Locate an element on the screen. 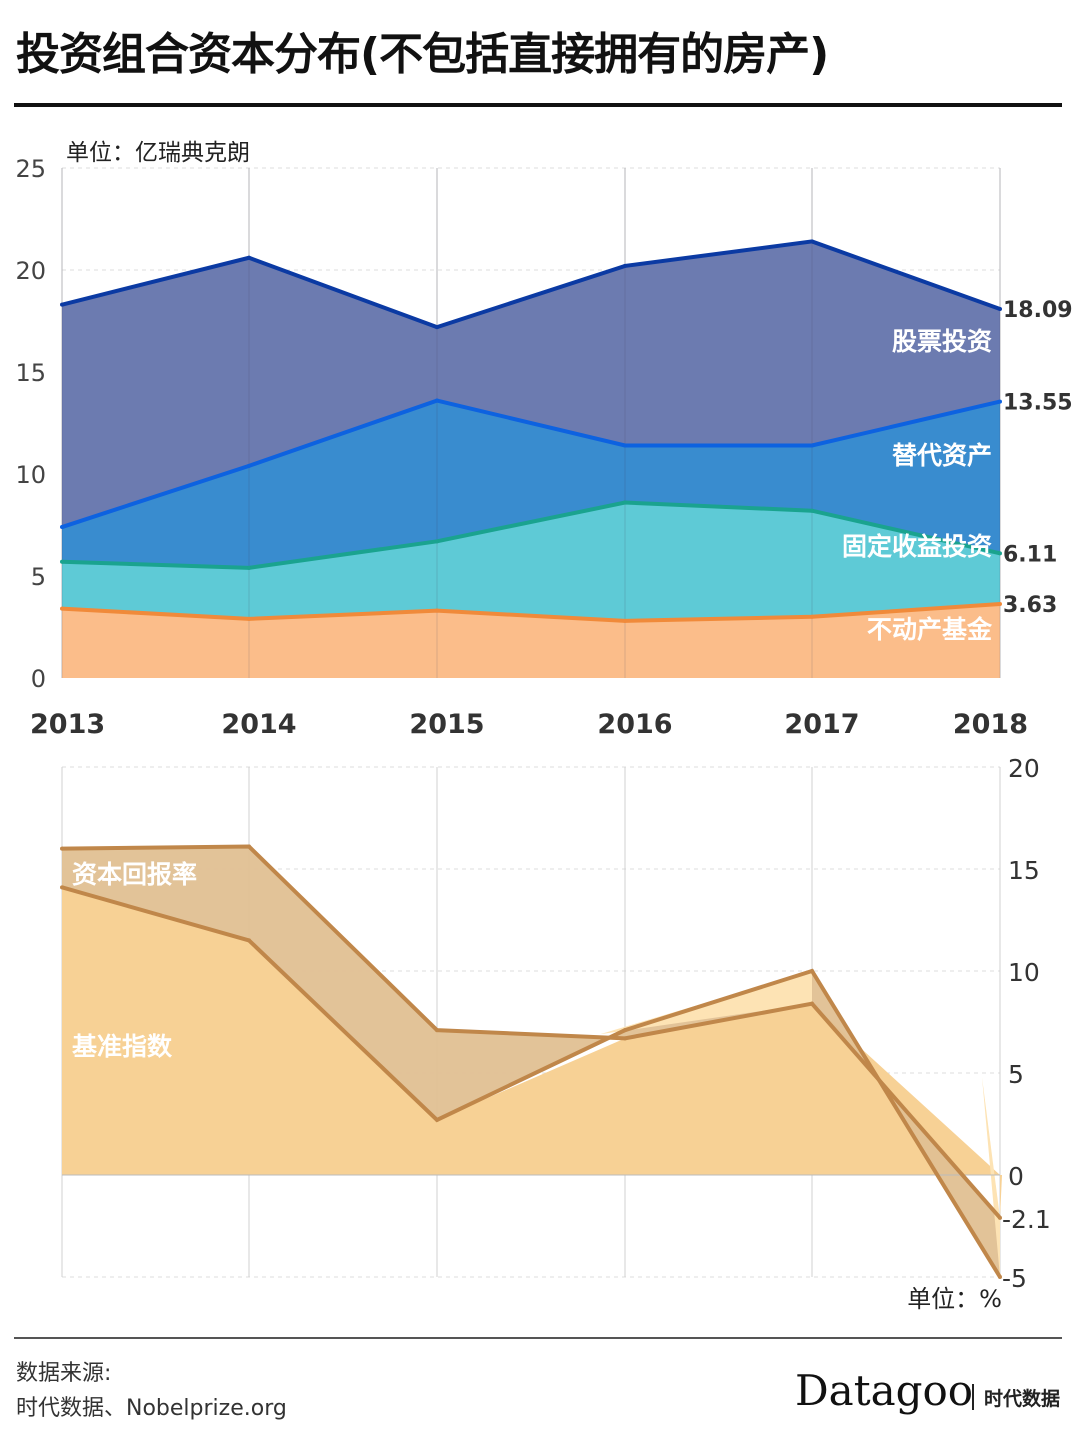  unit-label: 单位：% is located at coordinates (954, 1299).